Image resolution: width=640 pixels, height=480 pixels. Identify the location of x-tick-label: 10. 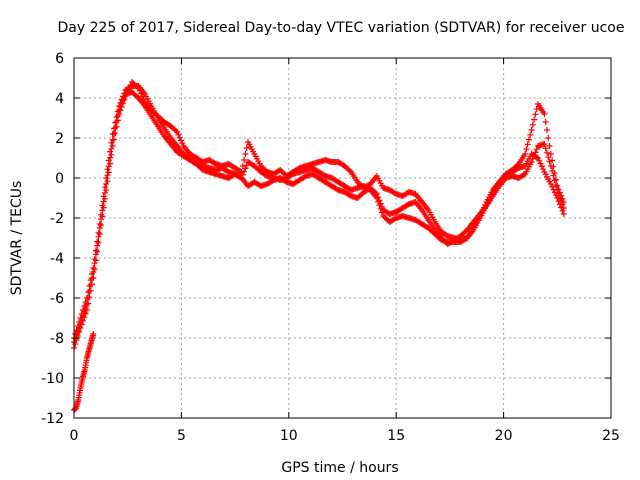
(289, 436).